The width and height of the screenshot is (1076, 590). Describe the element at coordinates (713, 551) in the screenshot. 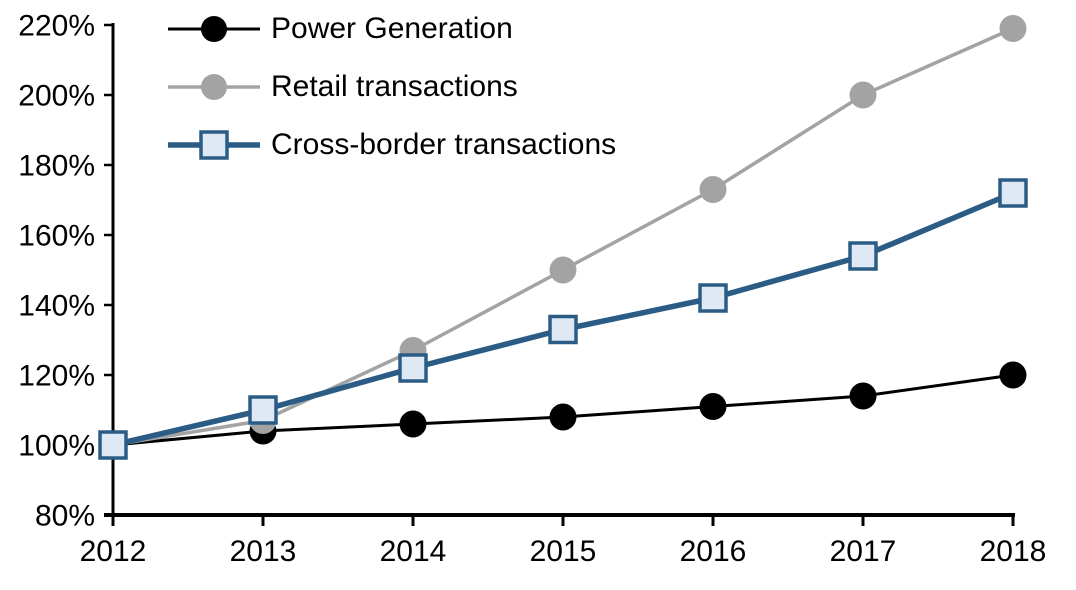

I see `x-axis-tick-label: 2016` at that location.